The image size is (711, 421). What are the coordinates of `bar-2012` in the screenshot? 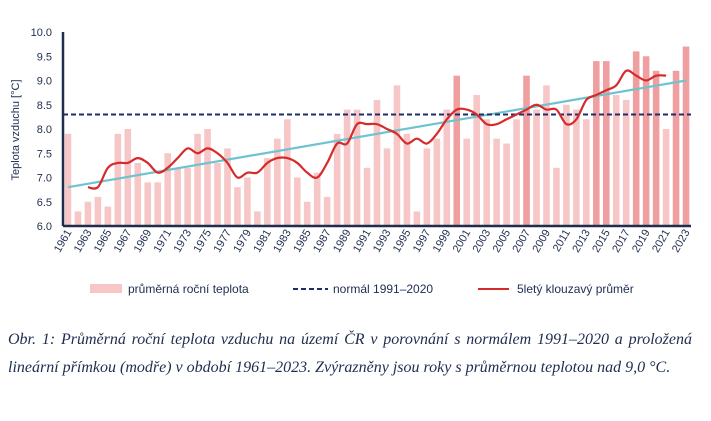 It's located at (576, 167).